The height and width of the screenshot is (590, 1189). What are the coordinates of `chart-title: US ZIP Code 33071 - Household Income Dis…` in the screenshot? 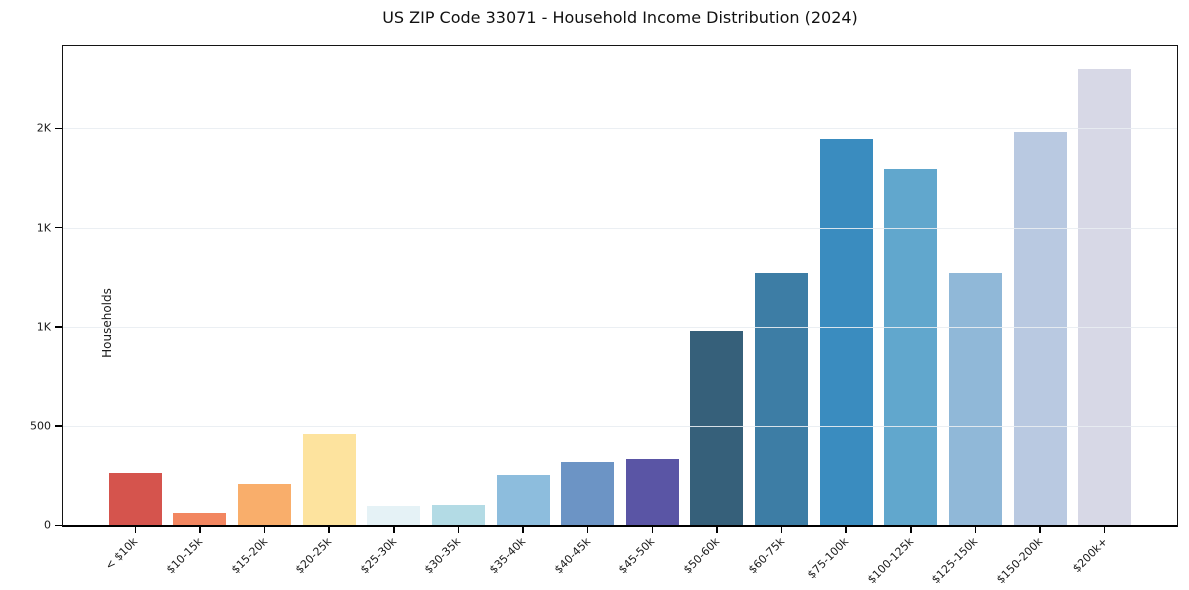 It's located at (620, 17).